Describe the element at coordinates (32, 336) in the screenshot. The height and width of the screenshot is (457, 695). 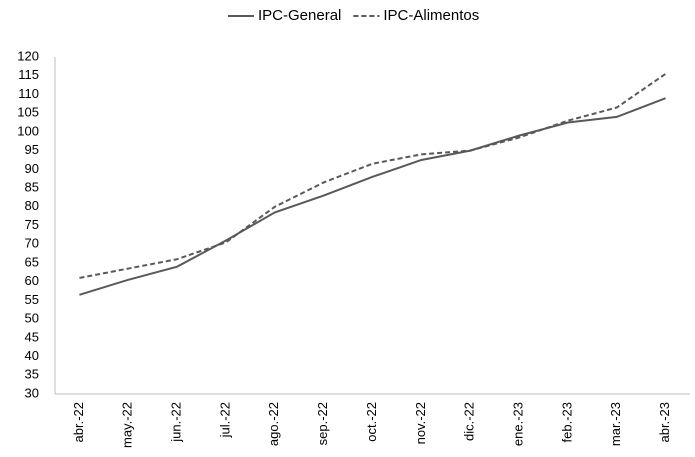
I see `y-tick-label: 45` at that location.